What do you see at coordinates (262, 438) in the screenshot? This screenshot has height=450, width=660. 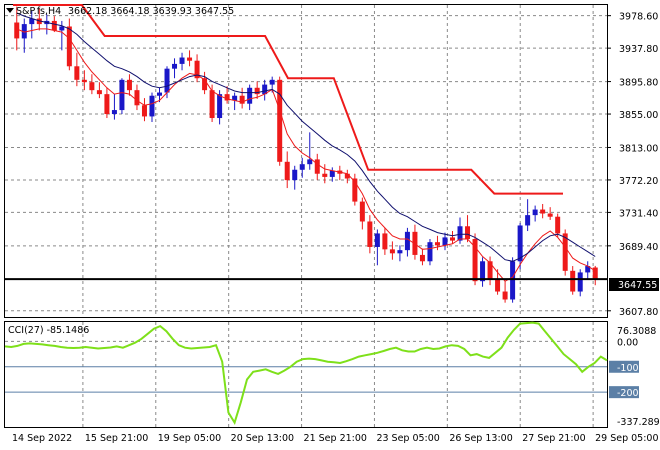 I see `time-tick-label: 20 Sep 13:00` at bounding box center [262, 438].